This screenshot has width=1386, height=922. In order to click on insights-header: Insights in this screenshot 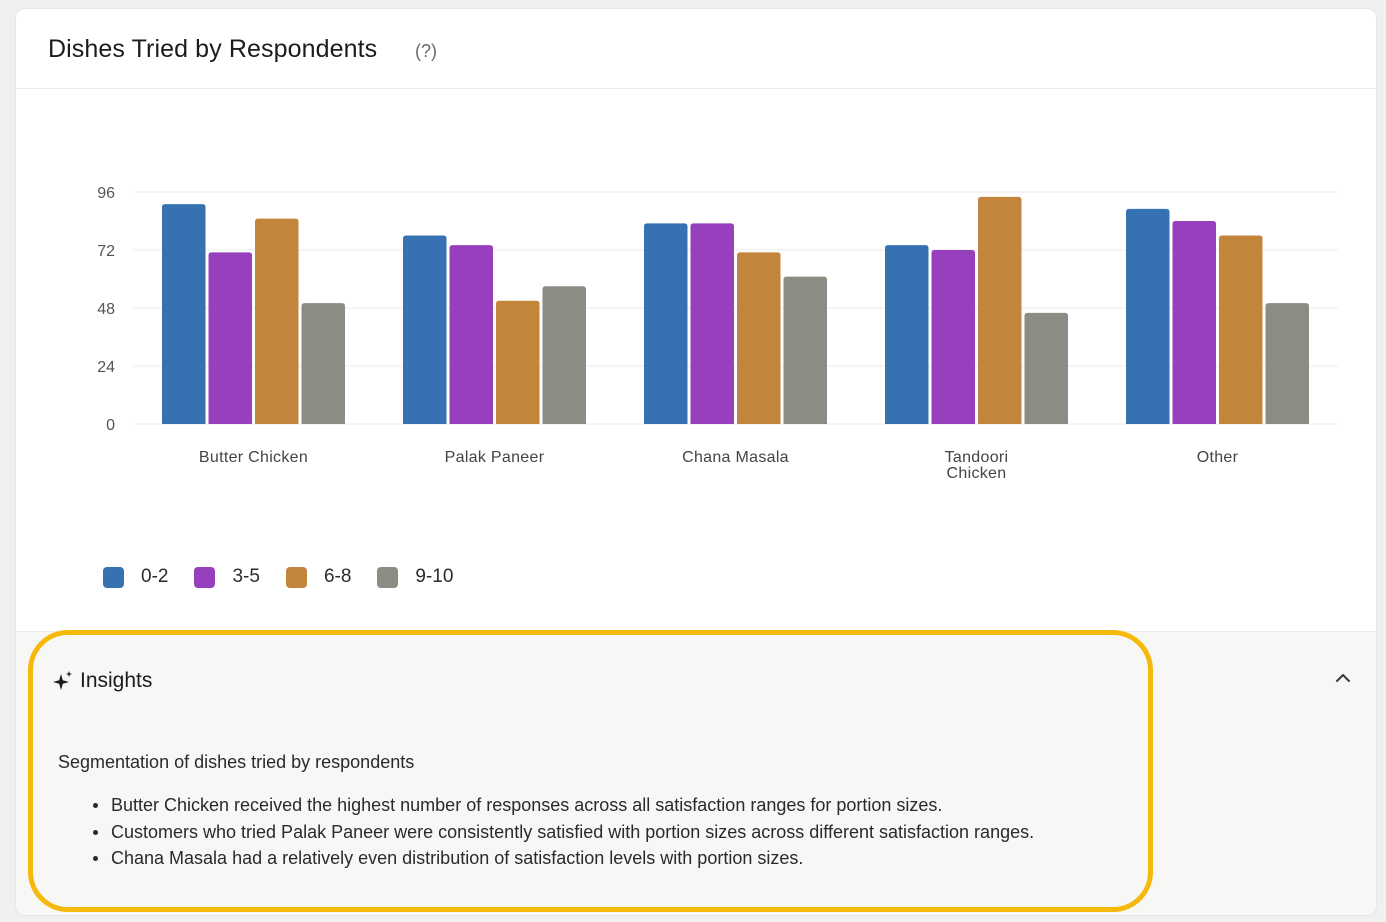, I will do `click(102, 681)`.